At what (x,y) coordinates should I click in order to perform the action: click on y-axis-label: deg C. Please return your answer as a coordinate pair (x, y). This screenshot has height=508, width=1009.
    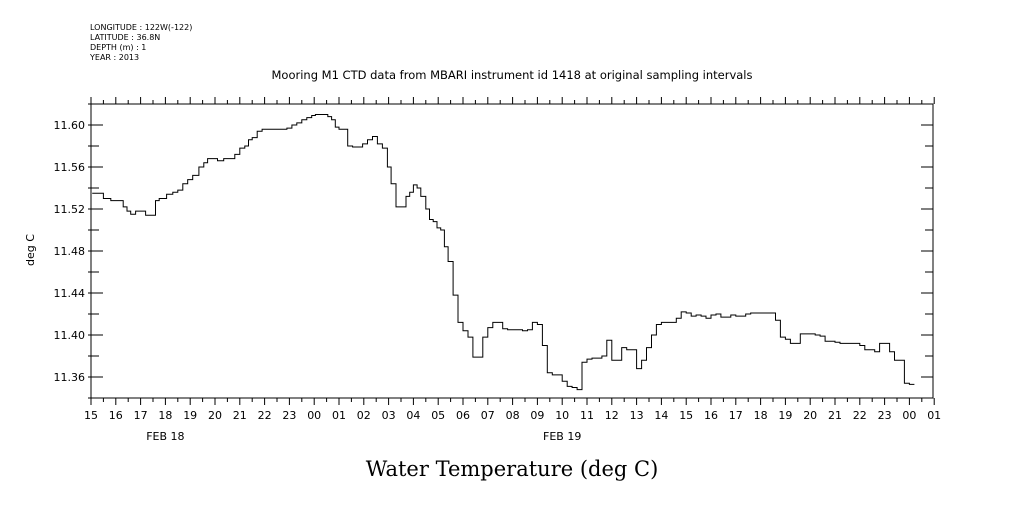
    Looking at the image, I should click on (30, 250).